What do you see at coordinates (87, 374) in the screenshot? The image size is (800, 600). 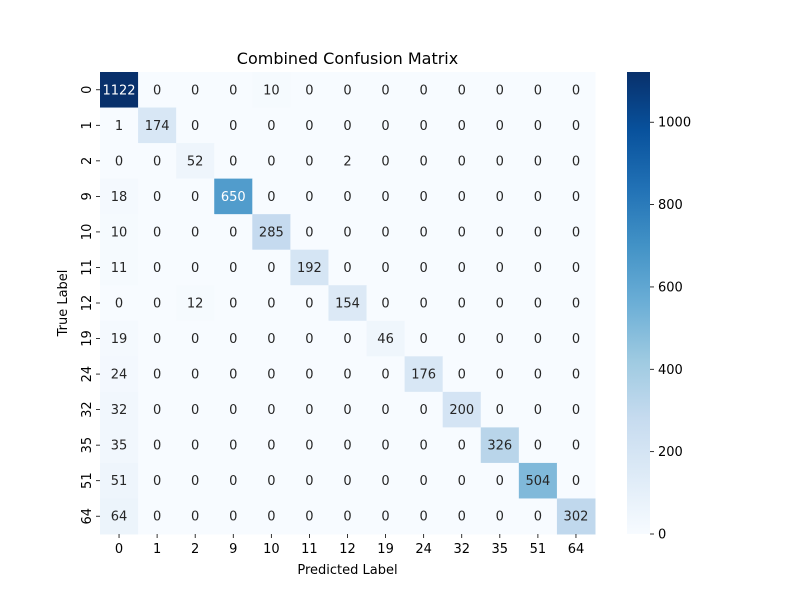 I see `y-tick-label: 24` at bounding box center [87, 374].